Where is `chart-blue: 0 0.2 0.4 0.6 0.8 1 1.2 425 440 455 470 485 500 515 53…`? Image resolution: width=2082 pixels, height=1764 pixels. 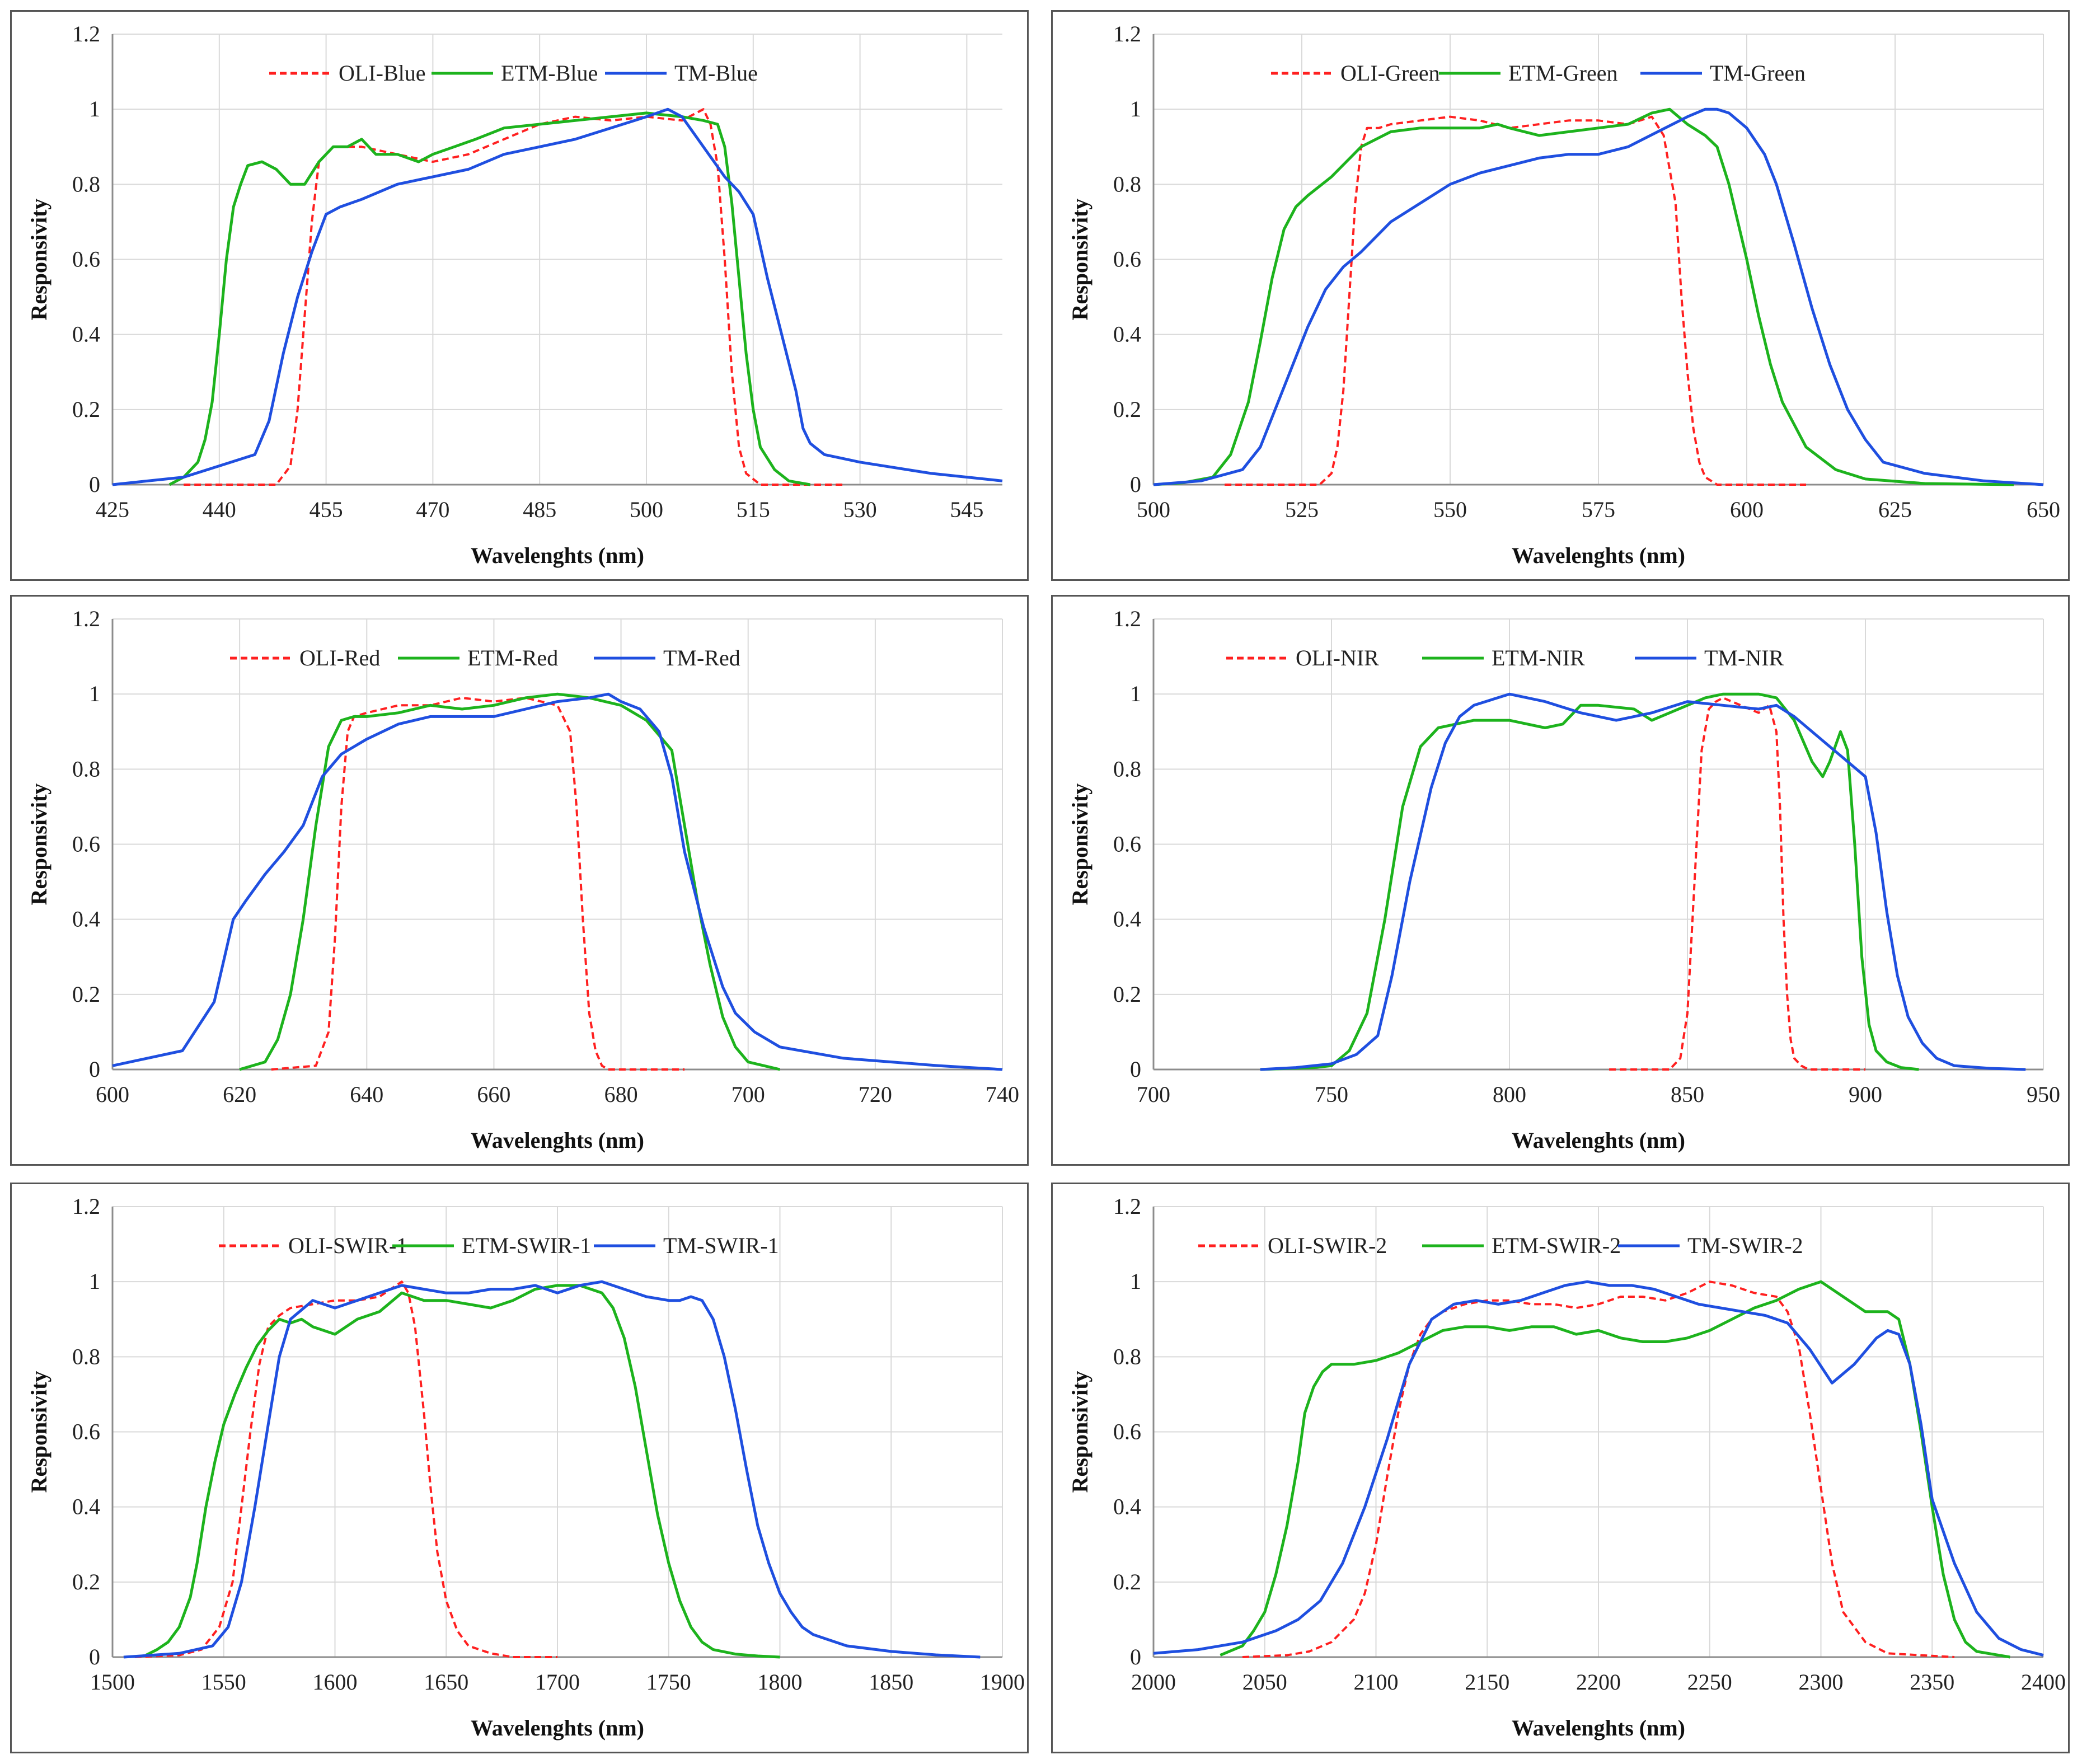
chart-blue: 0 0.2 0.4 0.6 0.8 1 1.2 425 440 455 470 485 500 515 53… is located at coordinates (514, 295).